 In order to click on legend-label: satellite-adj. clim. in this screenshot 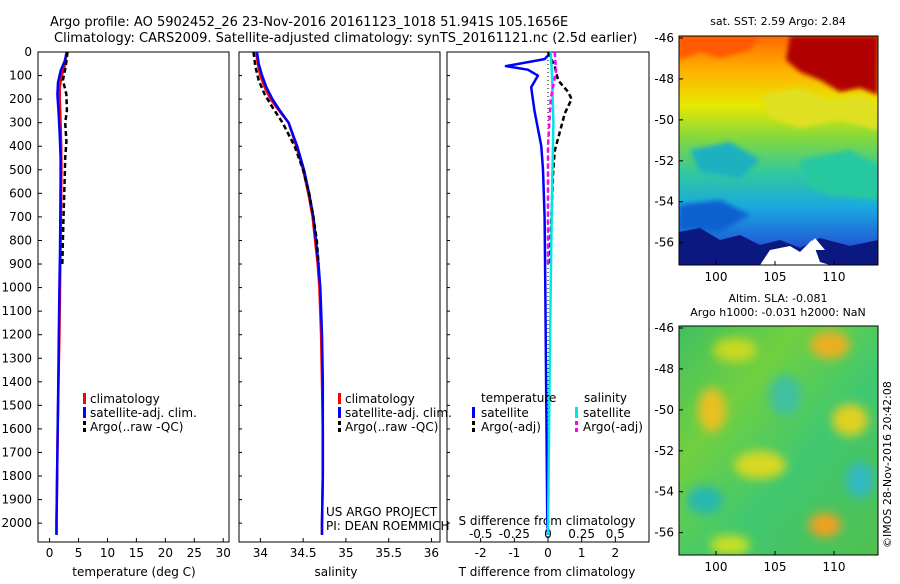, I will do `click(398, 413)`.